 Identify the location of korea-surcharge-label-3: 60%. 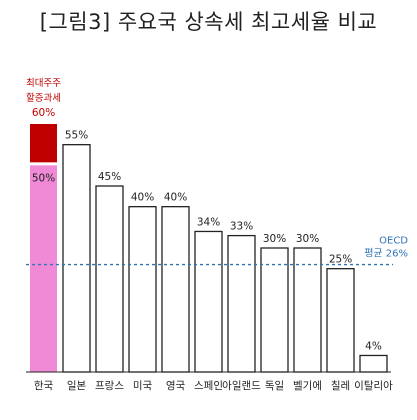
(43, 113).